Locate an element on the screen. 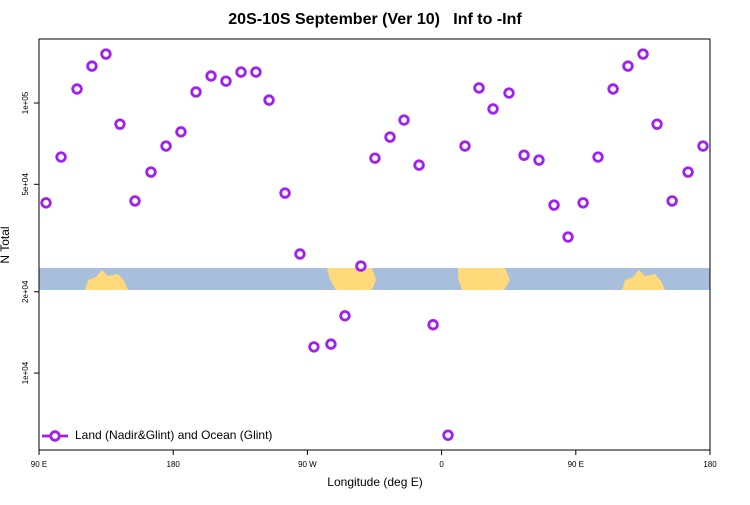 The image size is (750, 505). y-tick-label: 5e+04 is located at coordinates (25, 184).